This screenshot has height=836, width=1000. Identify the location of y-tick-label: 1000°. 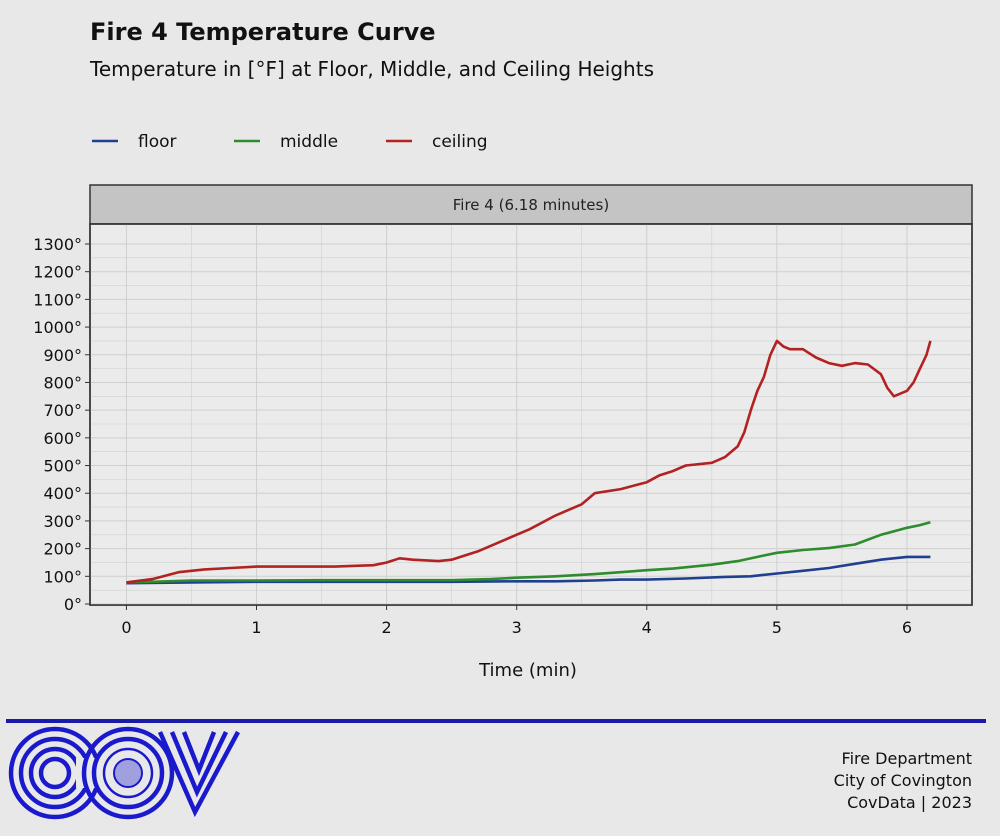
(57, 327).